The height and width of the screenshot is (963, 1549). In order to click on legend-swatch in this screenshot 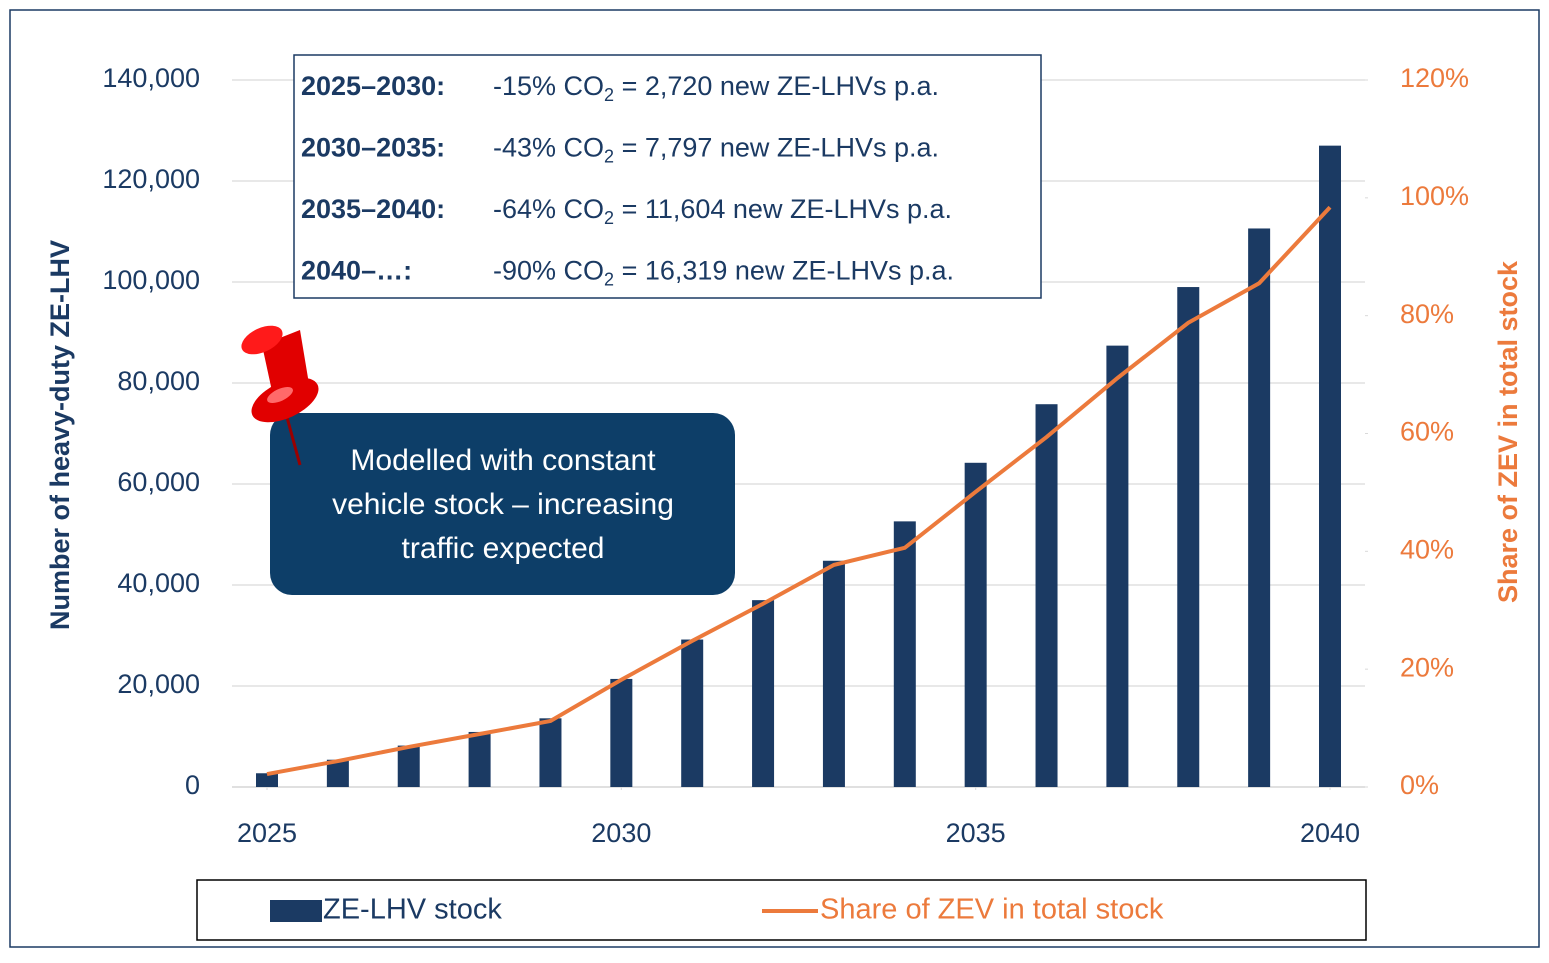, I will do `click(296, 911)`.